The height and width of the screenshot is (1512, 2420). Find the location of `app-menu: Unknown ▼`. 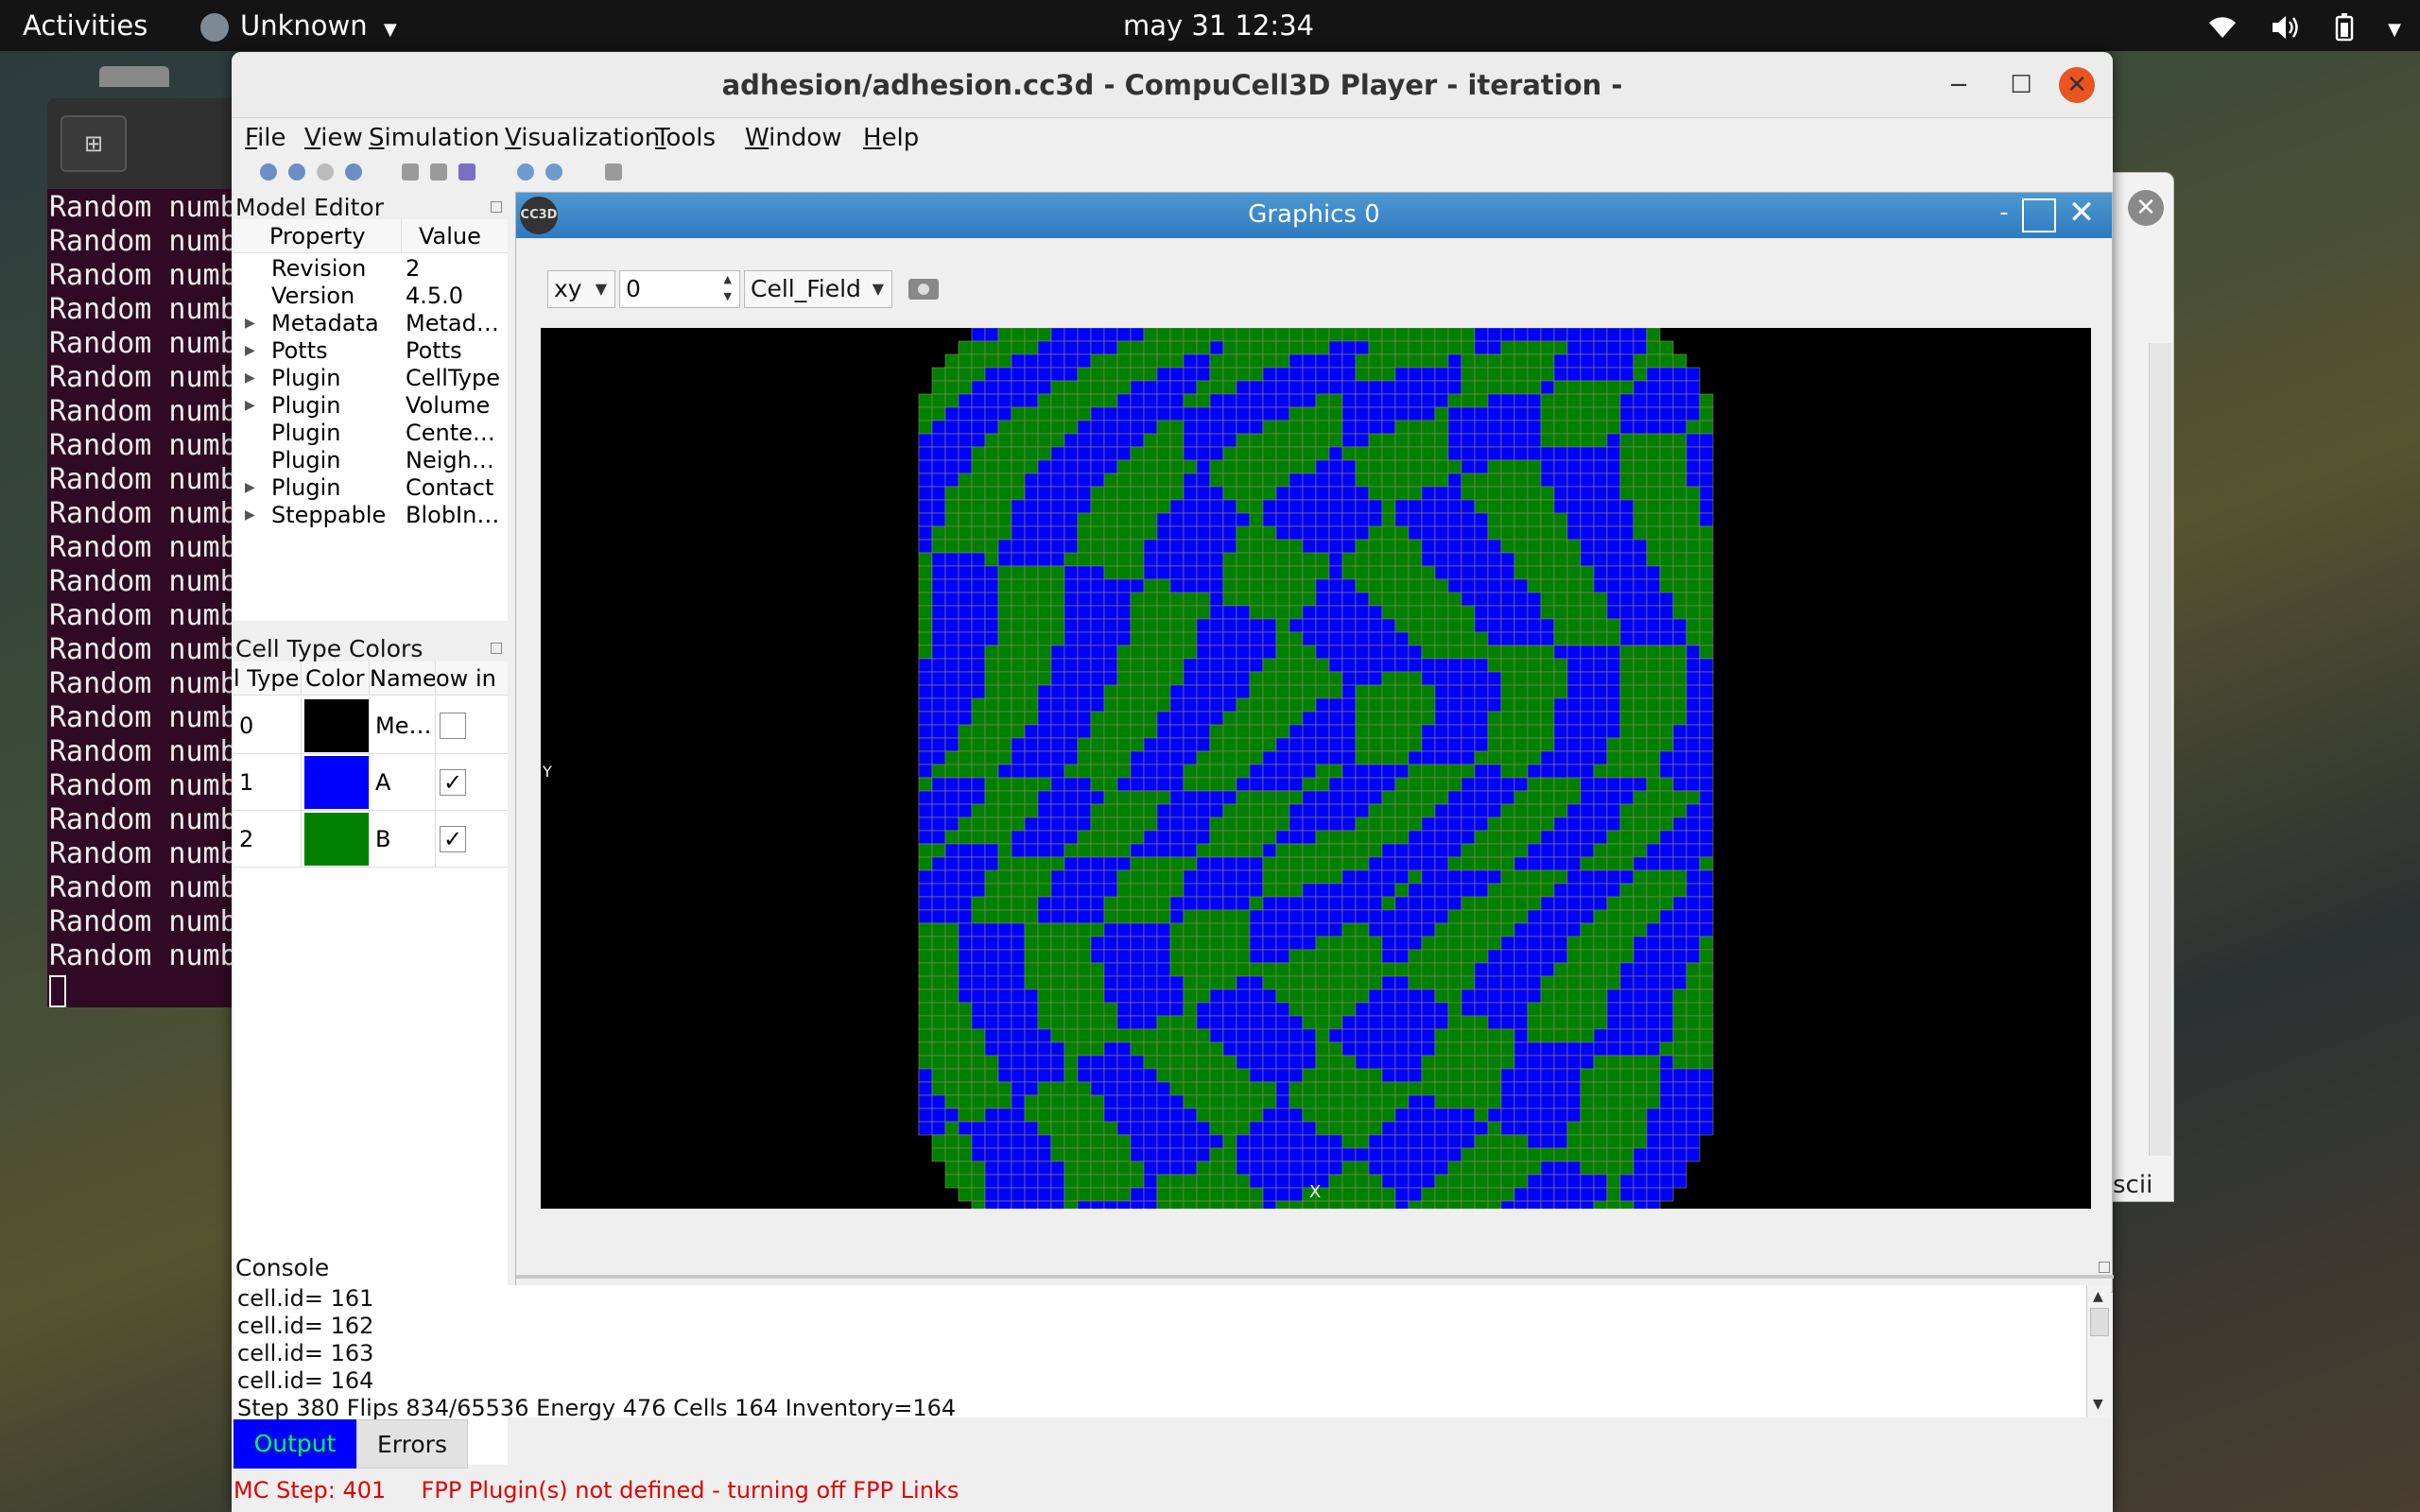

app-menu: Unknown ▼ is located at coordinates (298, 25).